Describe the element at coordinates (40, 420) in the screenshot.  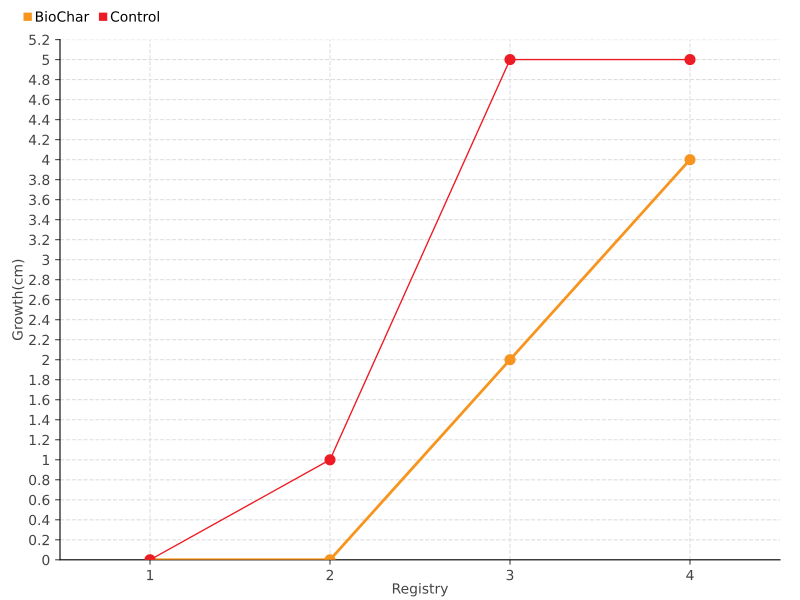
I see `y-tick-label: 1.4` at that location.